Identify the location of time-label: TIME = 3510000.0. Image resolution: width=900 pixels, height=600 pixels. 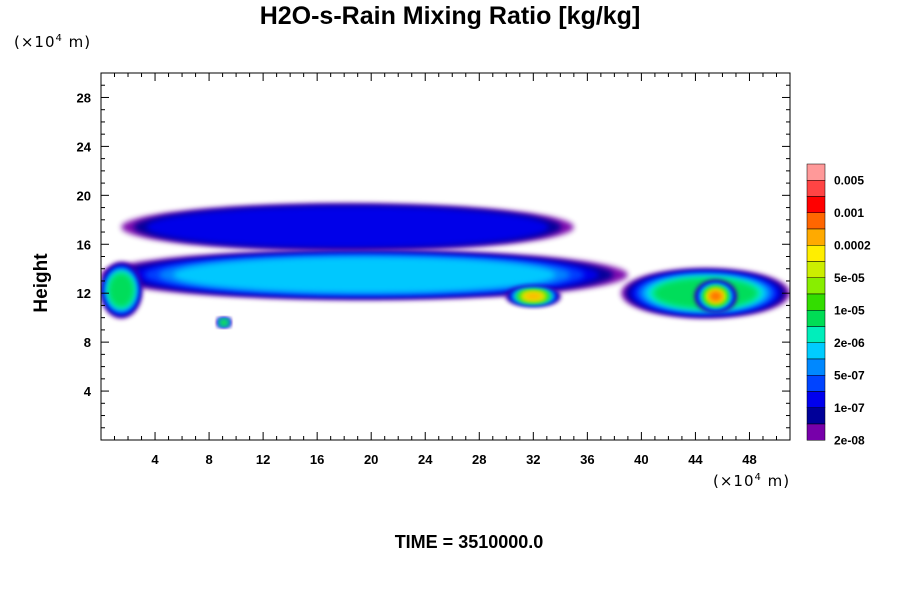
(469, 542).